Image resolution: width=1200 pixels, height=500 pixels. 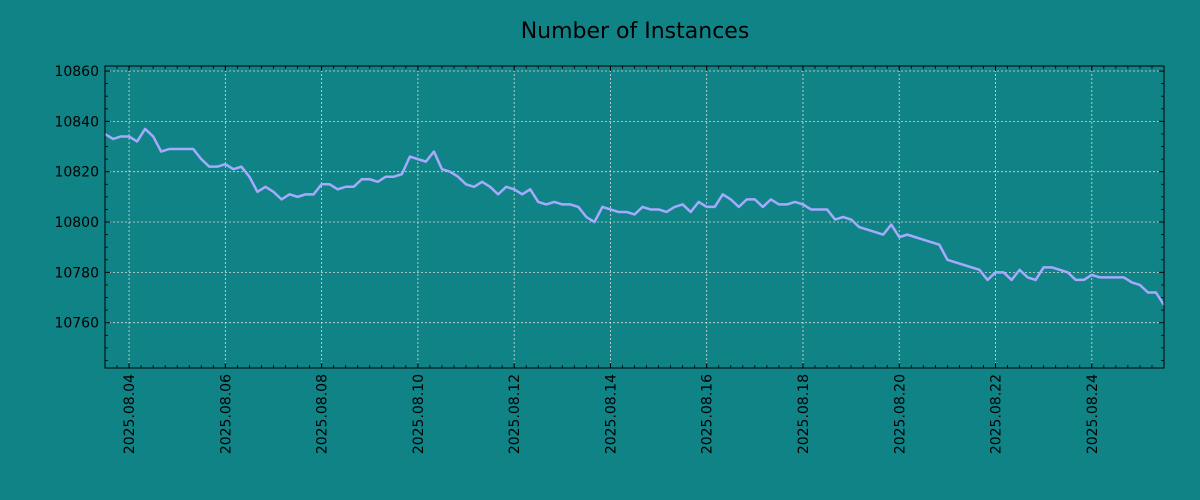 I want to click on x-tick-label: 2025.08.18, so click(x=804, y=414).